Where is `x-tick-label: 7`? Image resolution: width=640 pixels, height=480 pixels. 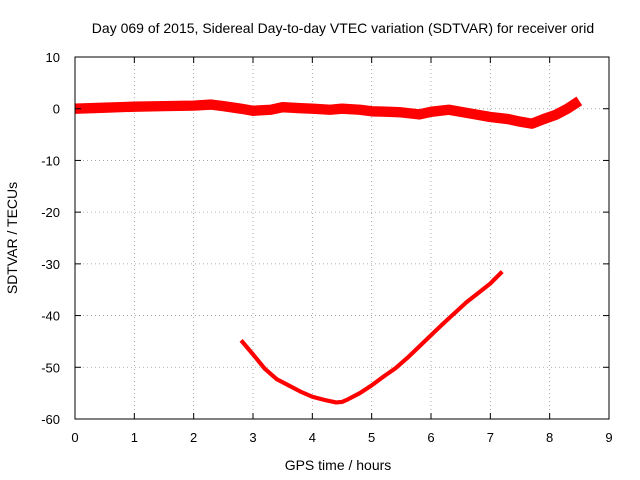
x-tick-label: 7 is located at coordinates (490, 437).